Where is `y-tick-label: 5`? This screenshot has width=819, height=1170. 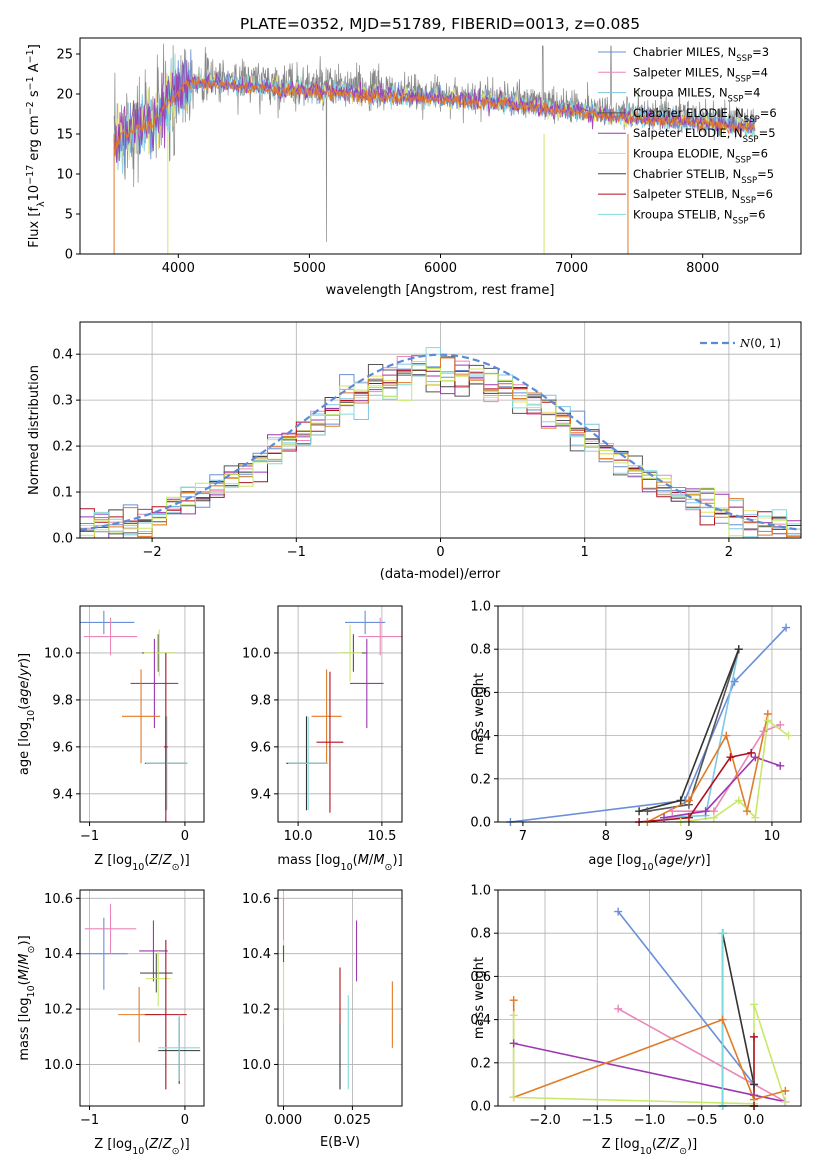 y-tick-label: 5 is located at coordinates (69, 215).